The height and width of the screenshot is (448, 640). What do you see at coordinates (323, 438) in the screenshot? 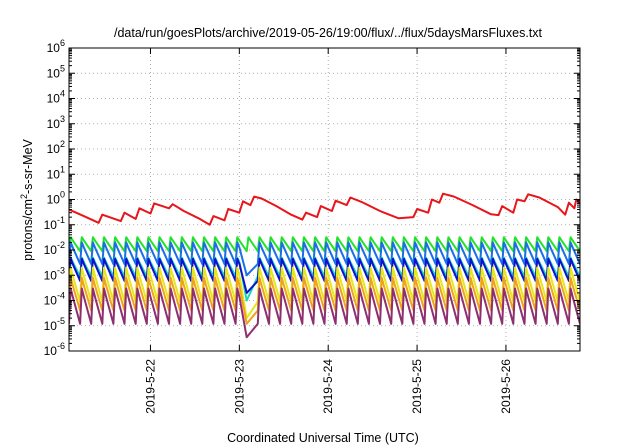
I see `x-axis-title: Coordinated Universal Time (UTC)` at bounding box center [323, 438].